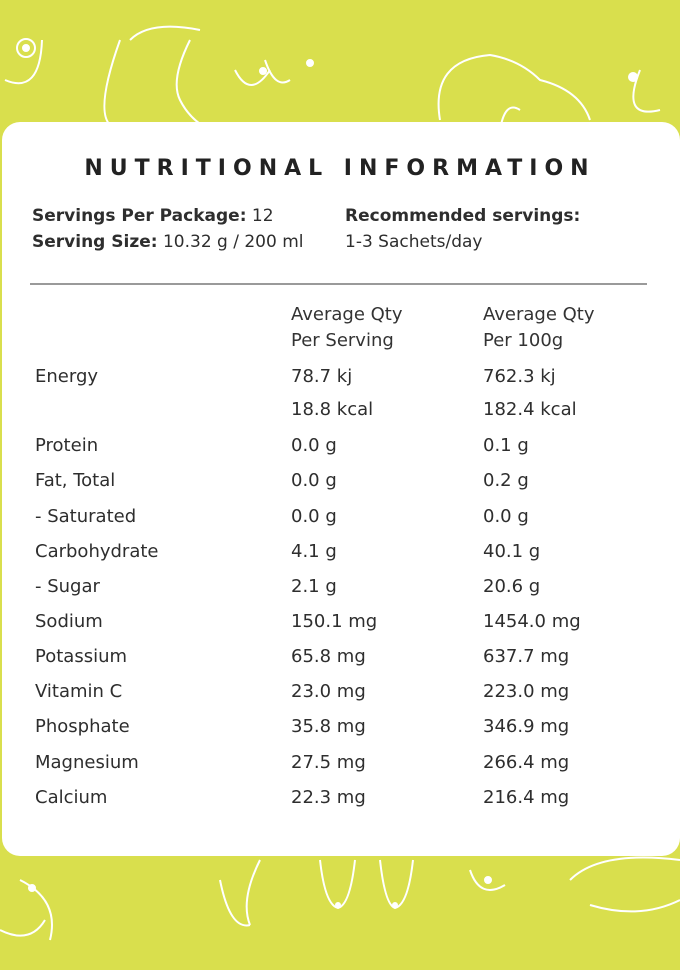 This screenshot has width=680, height=970. What do you see at coordinates (328, 797) in the screenshot?
I see `per-serving-value: 22.3 mg` at bounding box center [328, 797].